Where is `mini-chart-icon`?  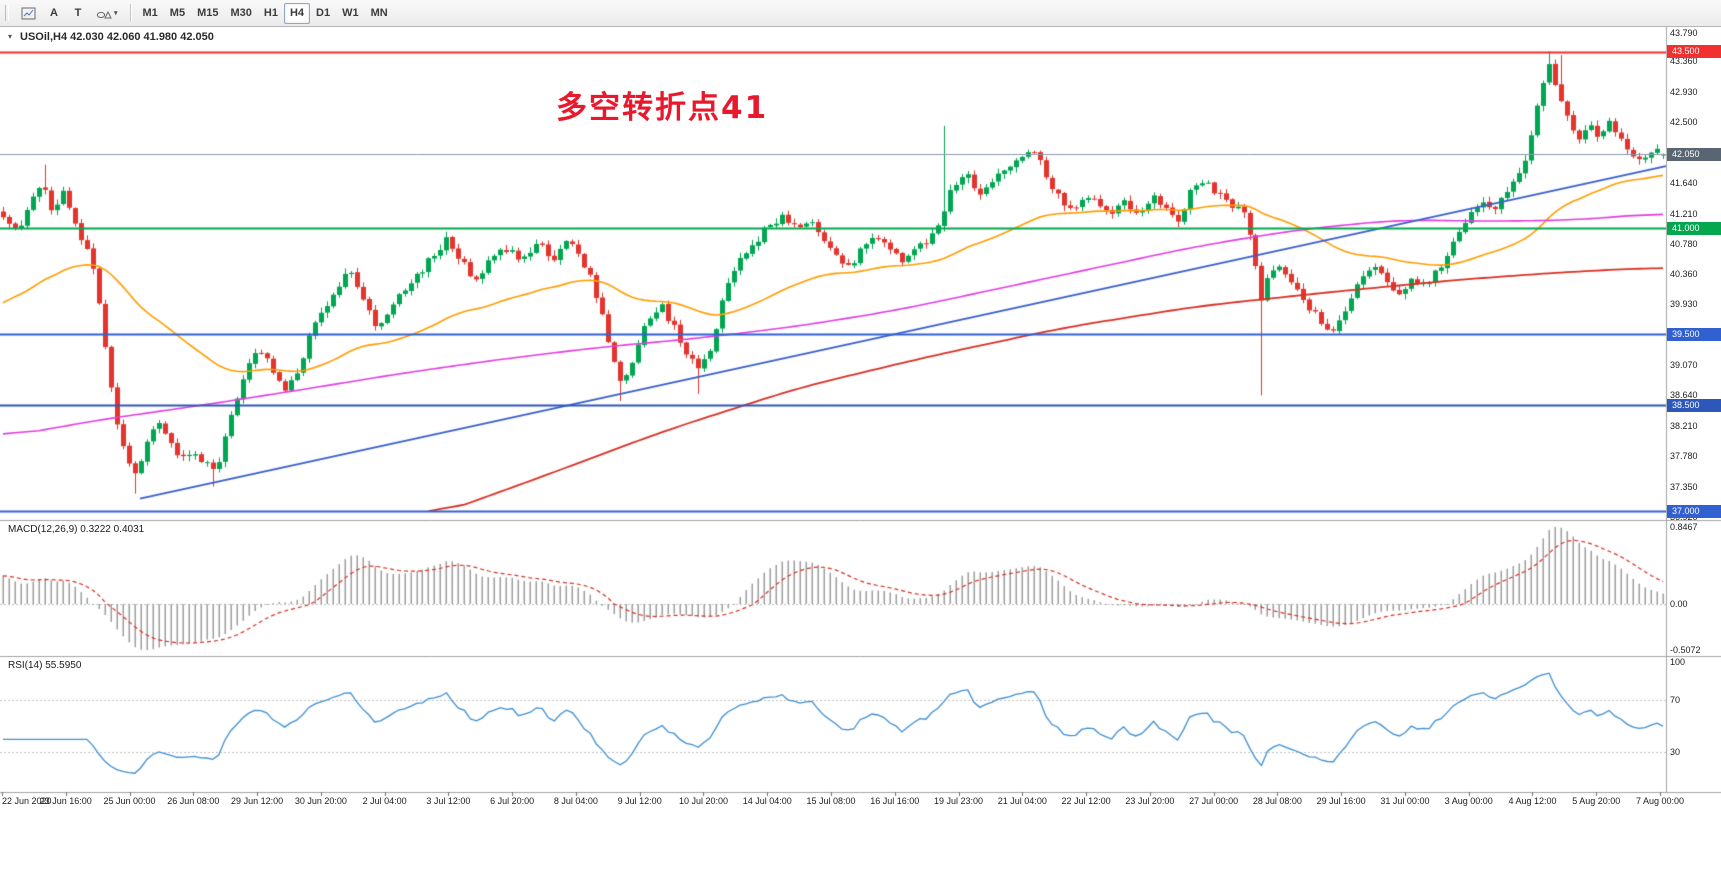 mini-chart-icon is located at coordinates (28, 13).